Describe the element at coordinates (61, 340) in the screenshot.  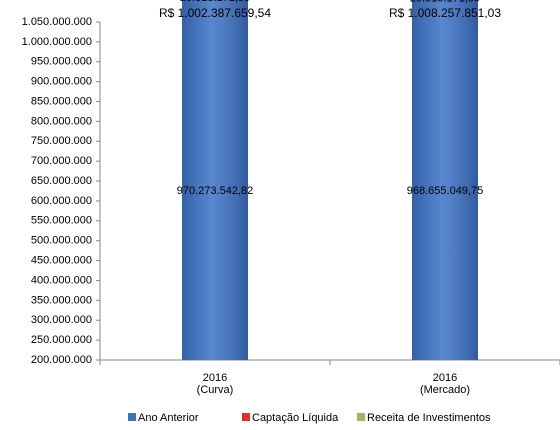
I see `y-tick-label: 250.000.000` at that location.